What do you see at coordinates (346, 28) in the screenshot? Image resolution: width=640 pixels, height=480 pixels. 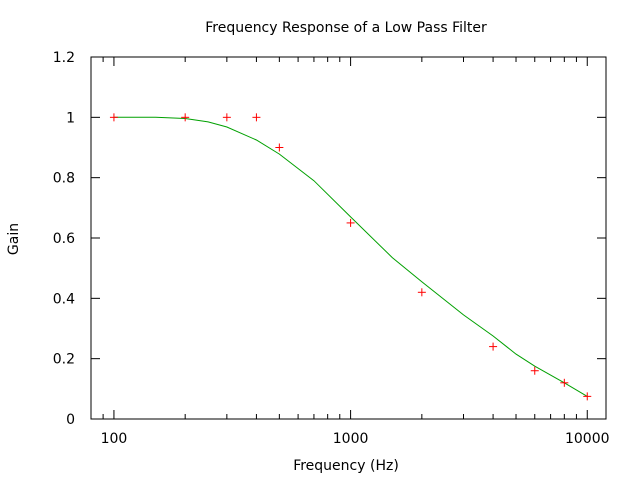 I see `chart-title: Frequency Response of a Low Pass Filter` at bounding box center [346, 28].